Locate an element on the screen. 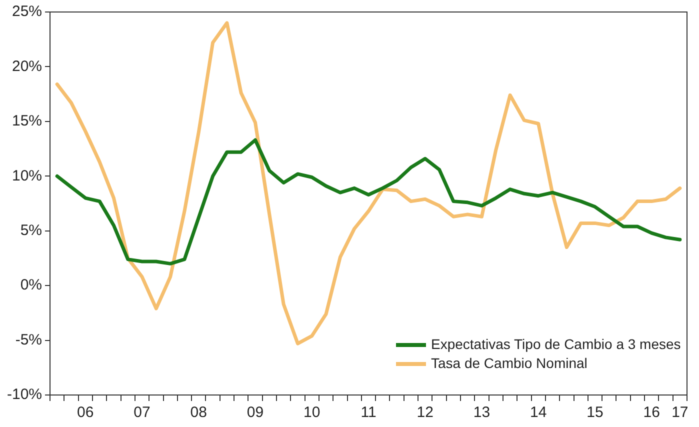  x-tick-label: 10 is located at coordinates (312, 413).